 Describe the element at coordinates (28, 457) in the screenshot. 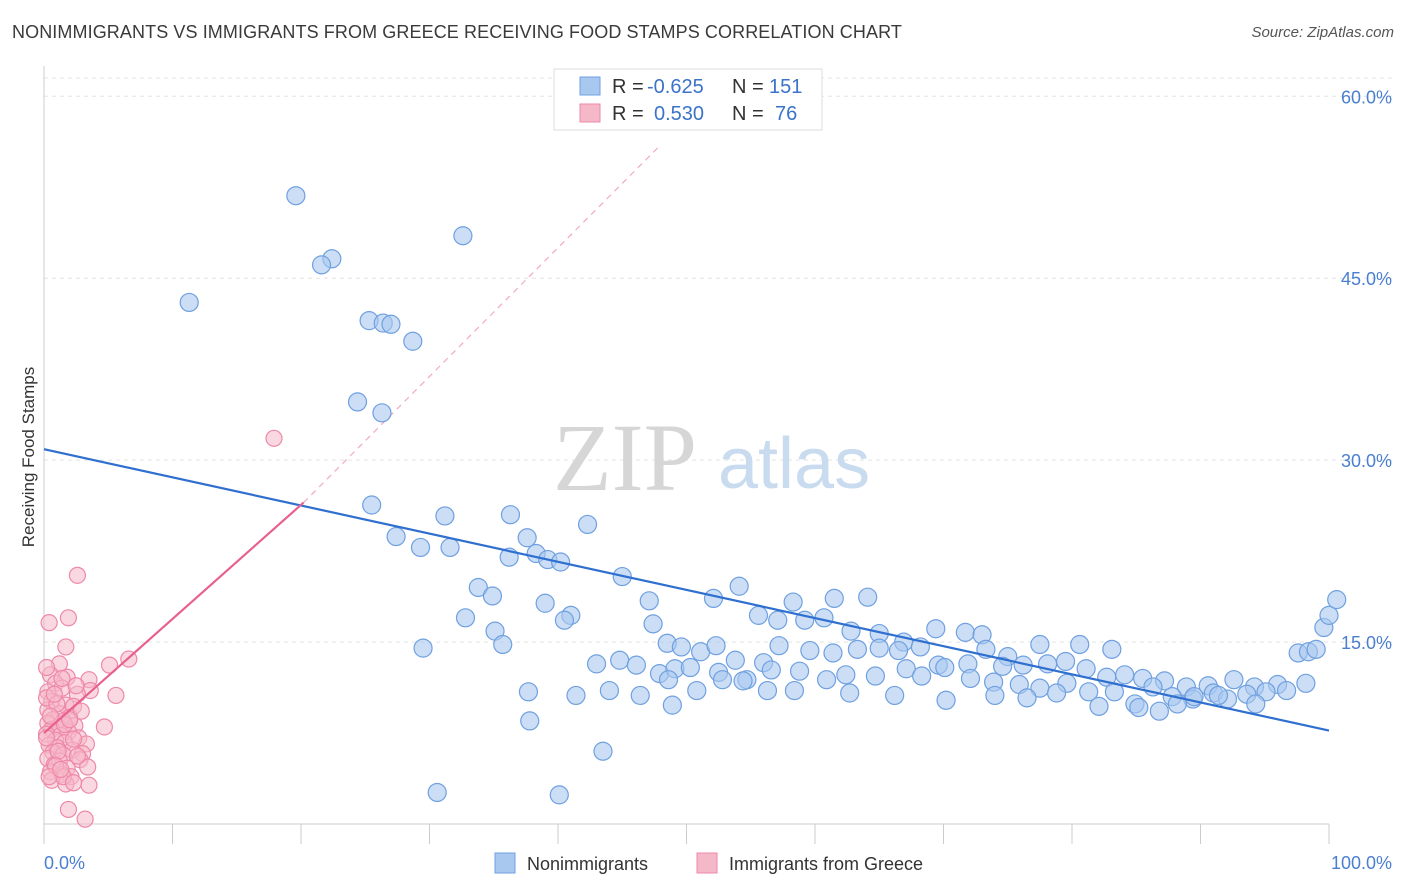

I see `y-axis-label: Receiving Food Stamps` at that location.